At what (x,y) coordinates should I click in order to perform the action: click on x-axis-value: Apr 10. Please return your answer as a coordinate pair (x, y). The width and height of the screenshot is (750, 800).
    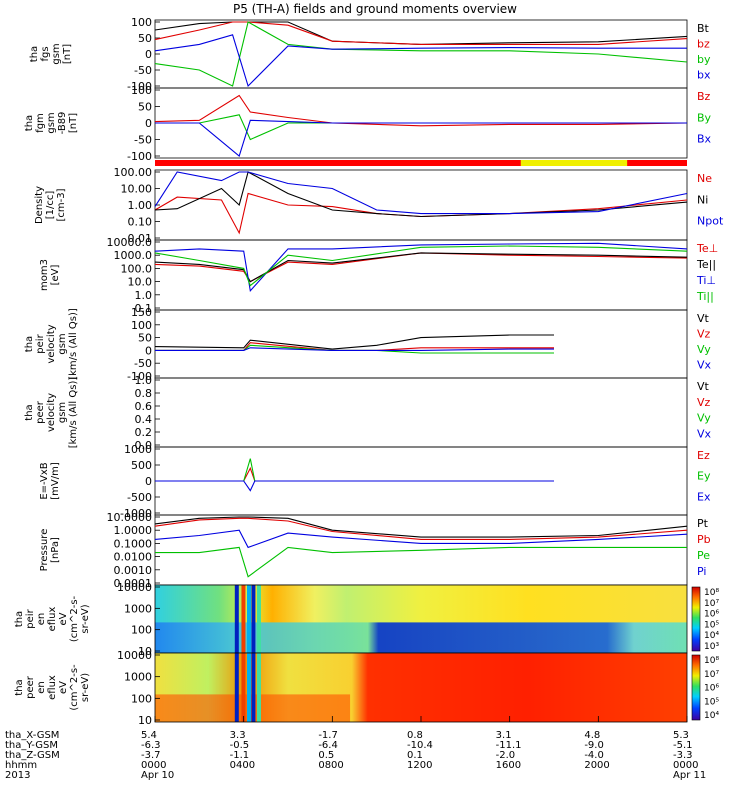
    Looking at the image, I should click on (157, 775).